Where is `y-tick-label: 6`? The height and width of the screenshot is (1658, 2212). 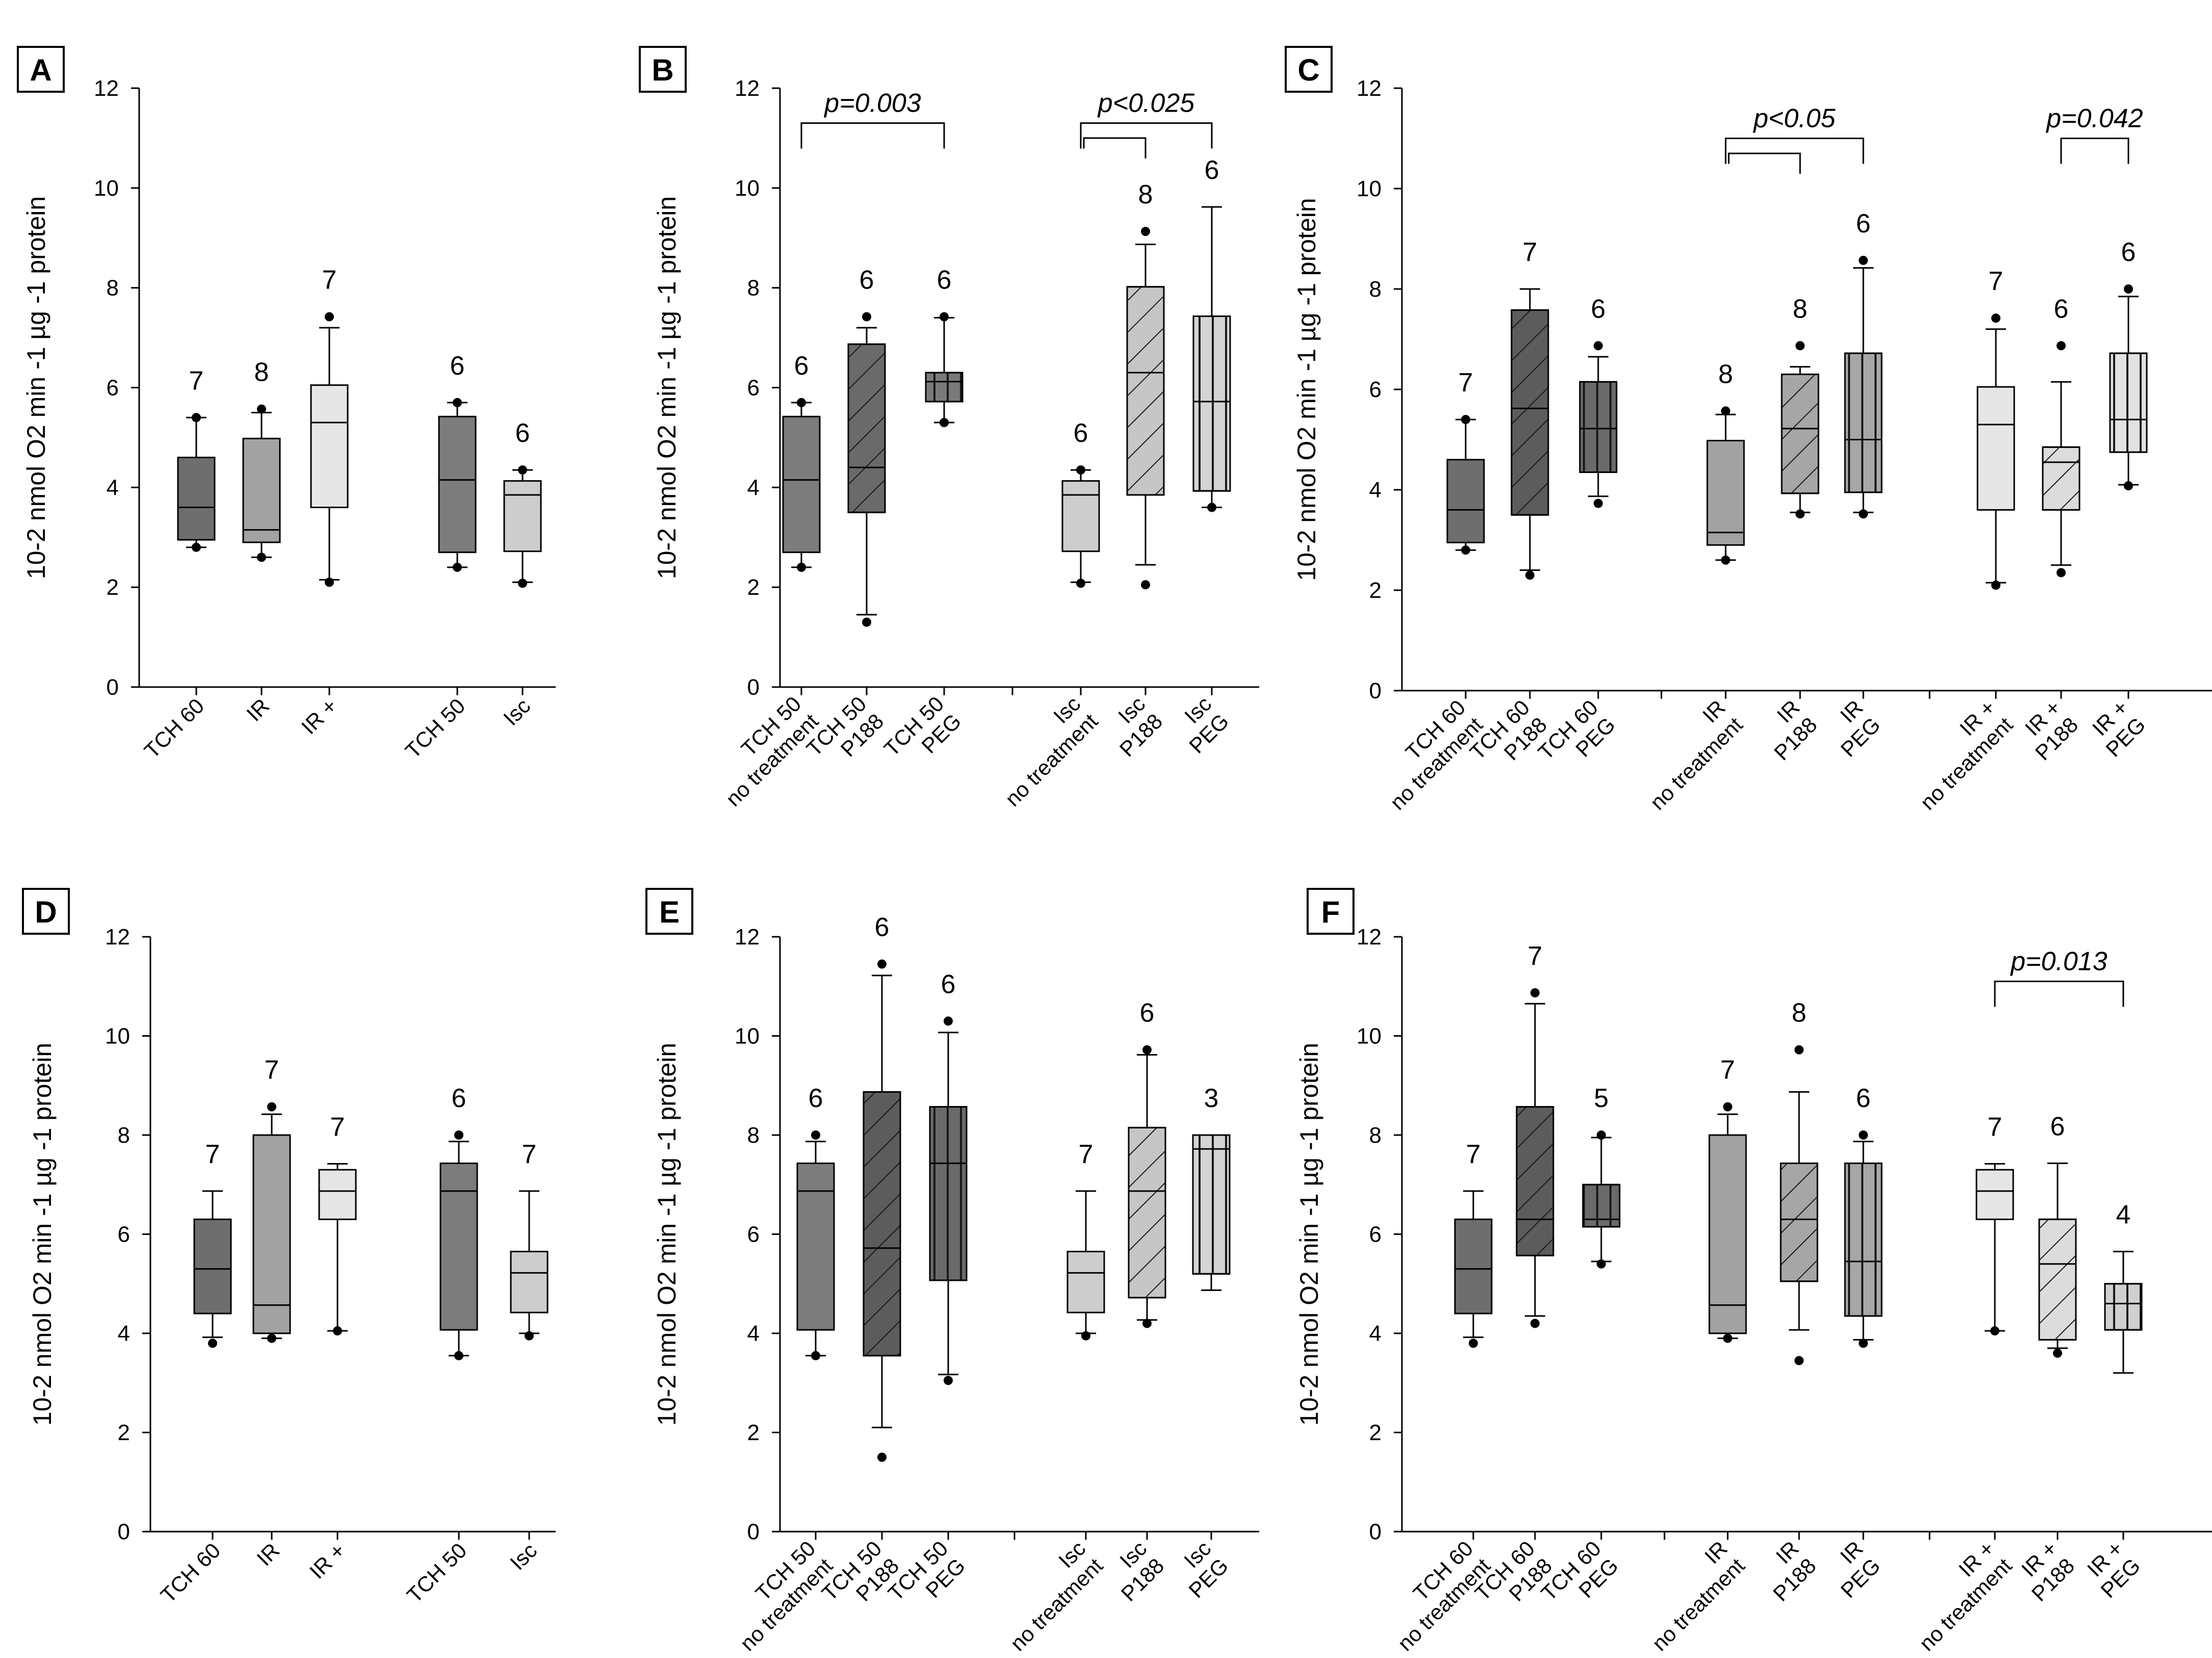
y-tick-label: 6 is located at coordinates (1375, 1234).